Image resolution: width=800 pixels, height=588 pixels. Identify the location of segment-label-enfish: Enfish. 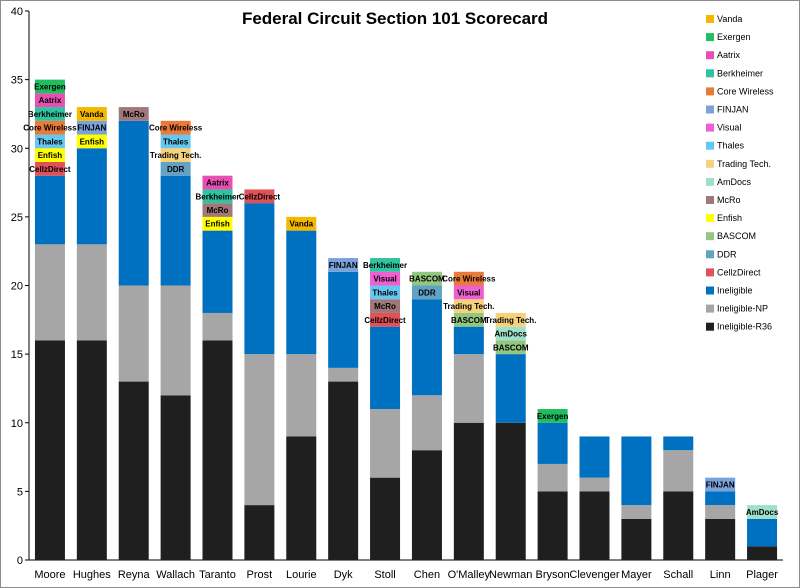
(50, 155).